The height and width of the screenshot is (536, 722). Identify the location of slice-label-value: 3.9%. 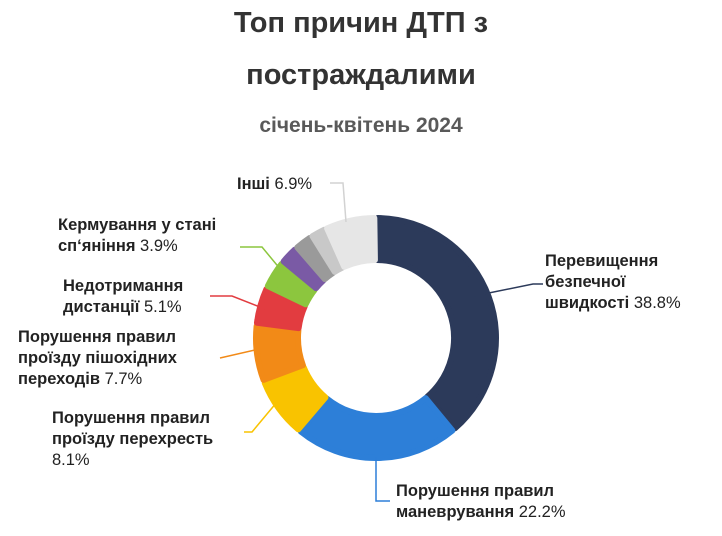
(156, 246).